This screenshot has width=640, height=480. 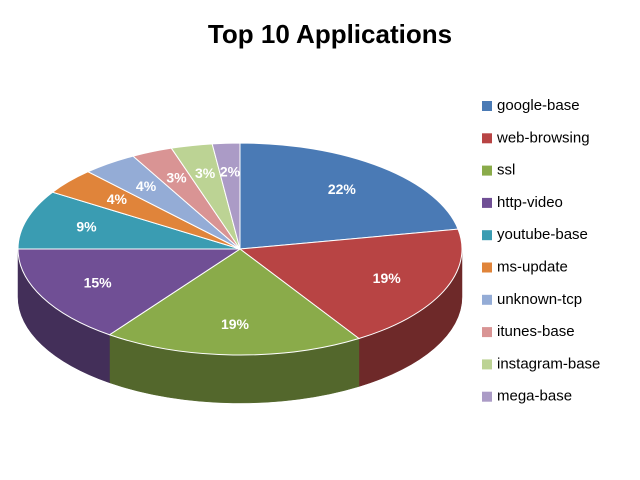 What do you see at coordinates (543, 137) in the screenshot?
I see `legend-label: web-browsing` at bounding box center [543, 137].